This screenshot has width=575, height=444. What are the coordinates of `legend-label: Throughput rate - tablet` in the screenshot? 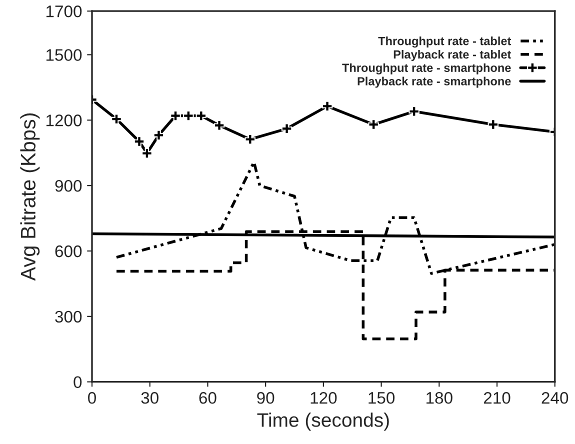 It's located at (445, 42).